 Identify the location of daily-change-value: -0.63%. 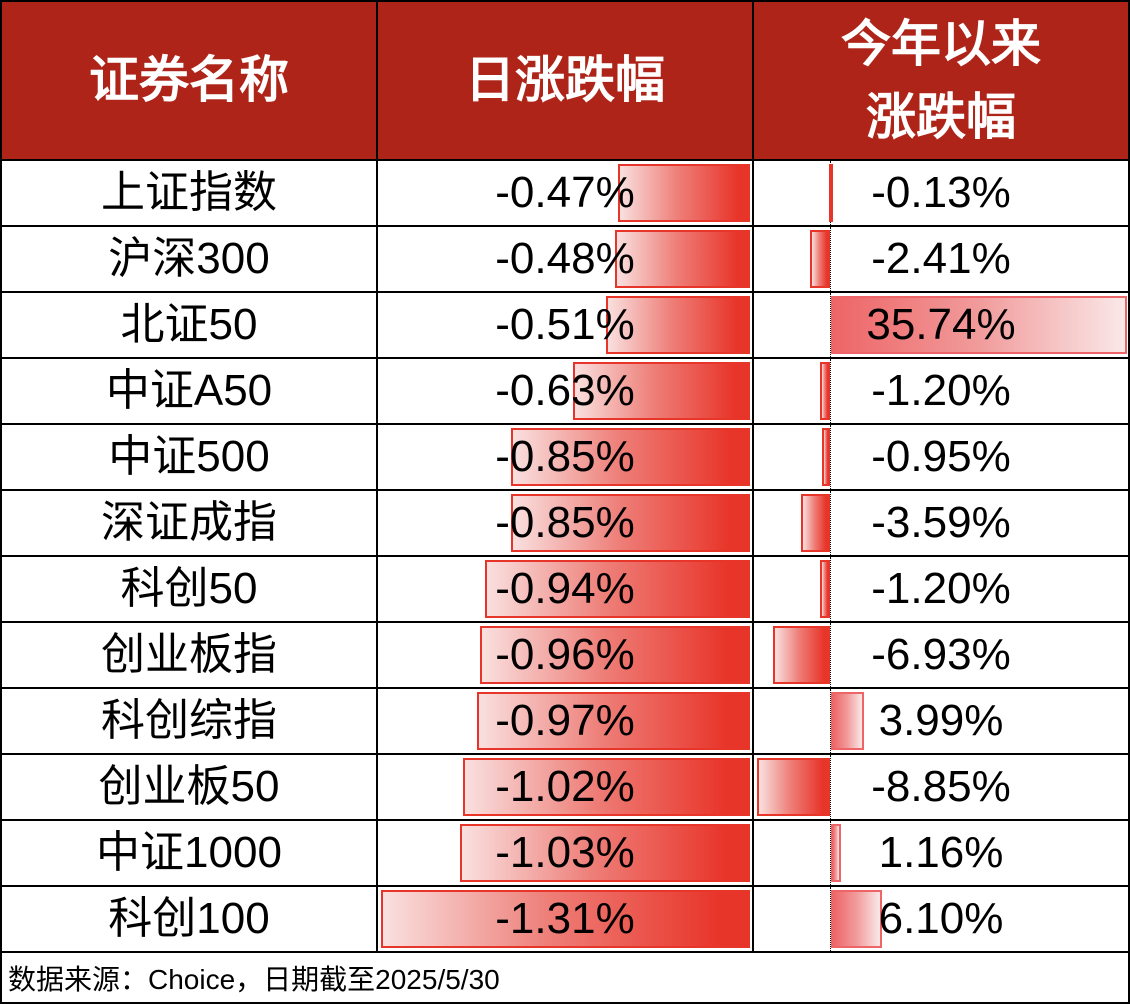
(565, 390).